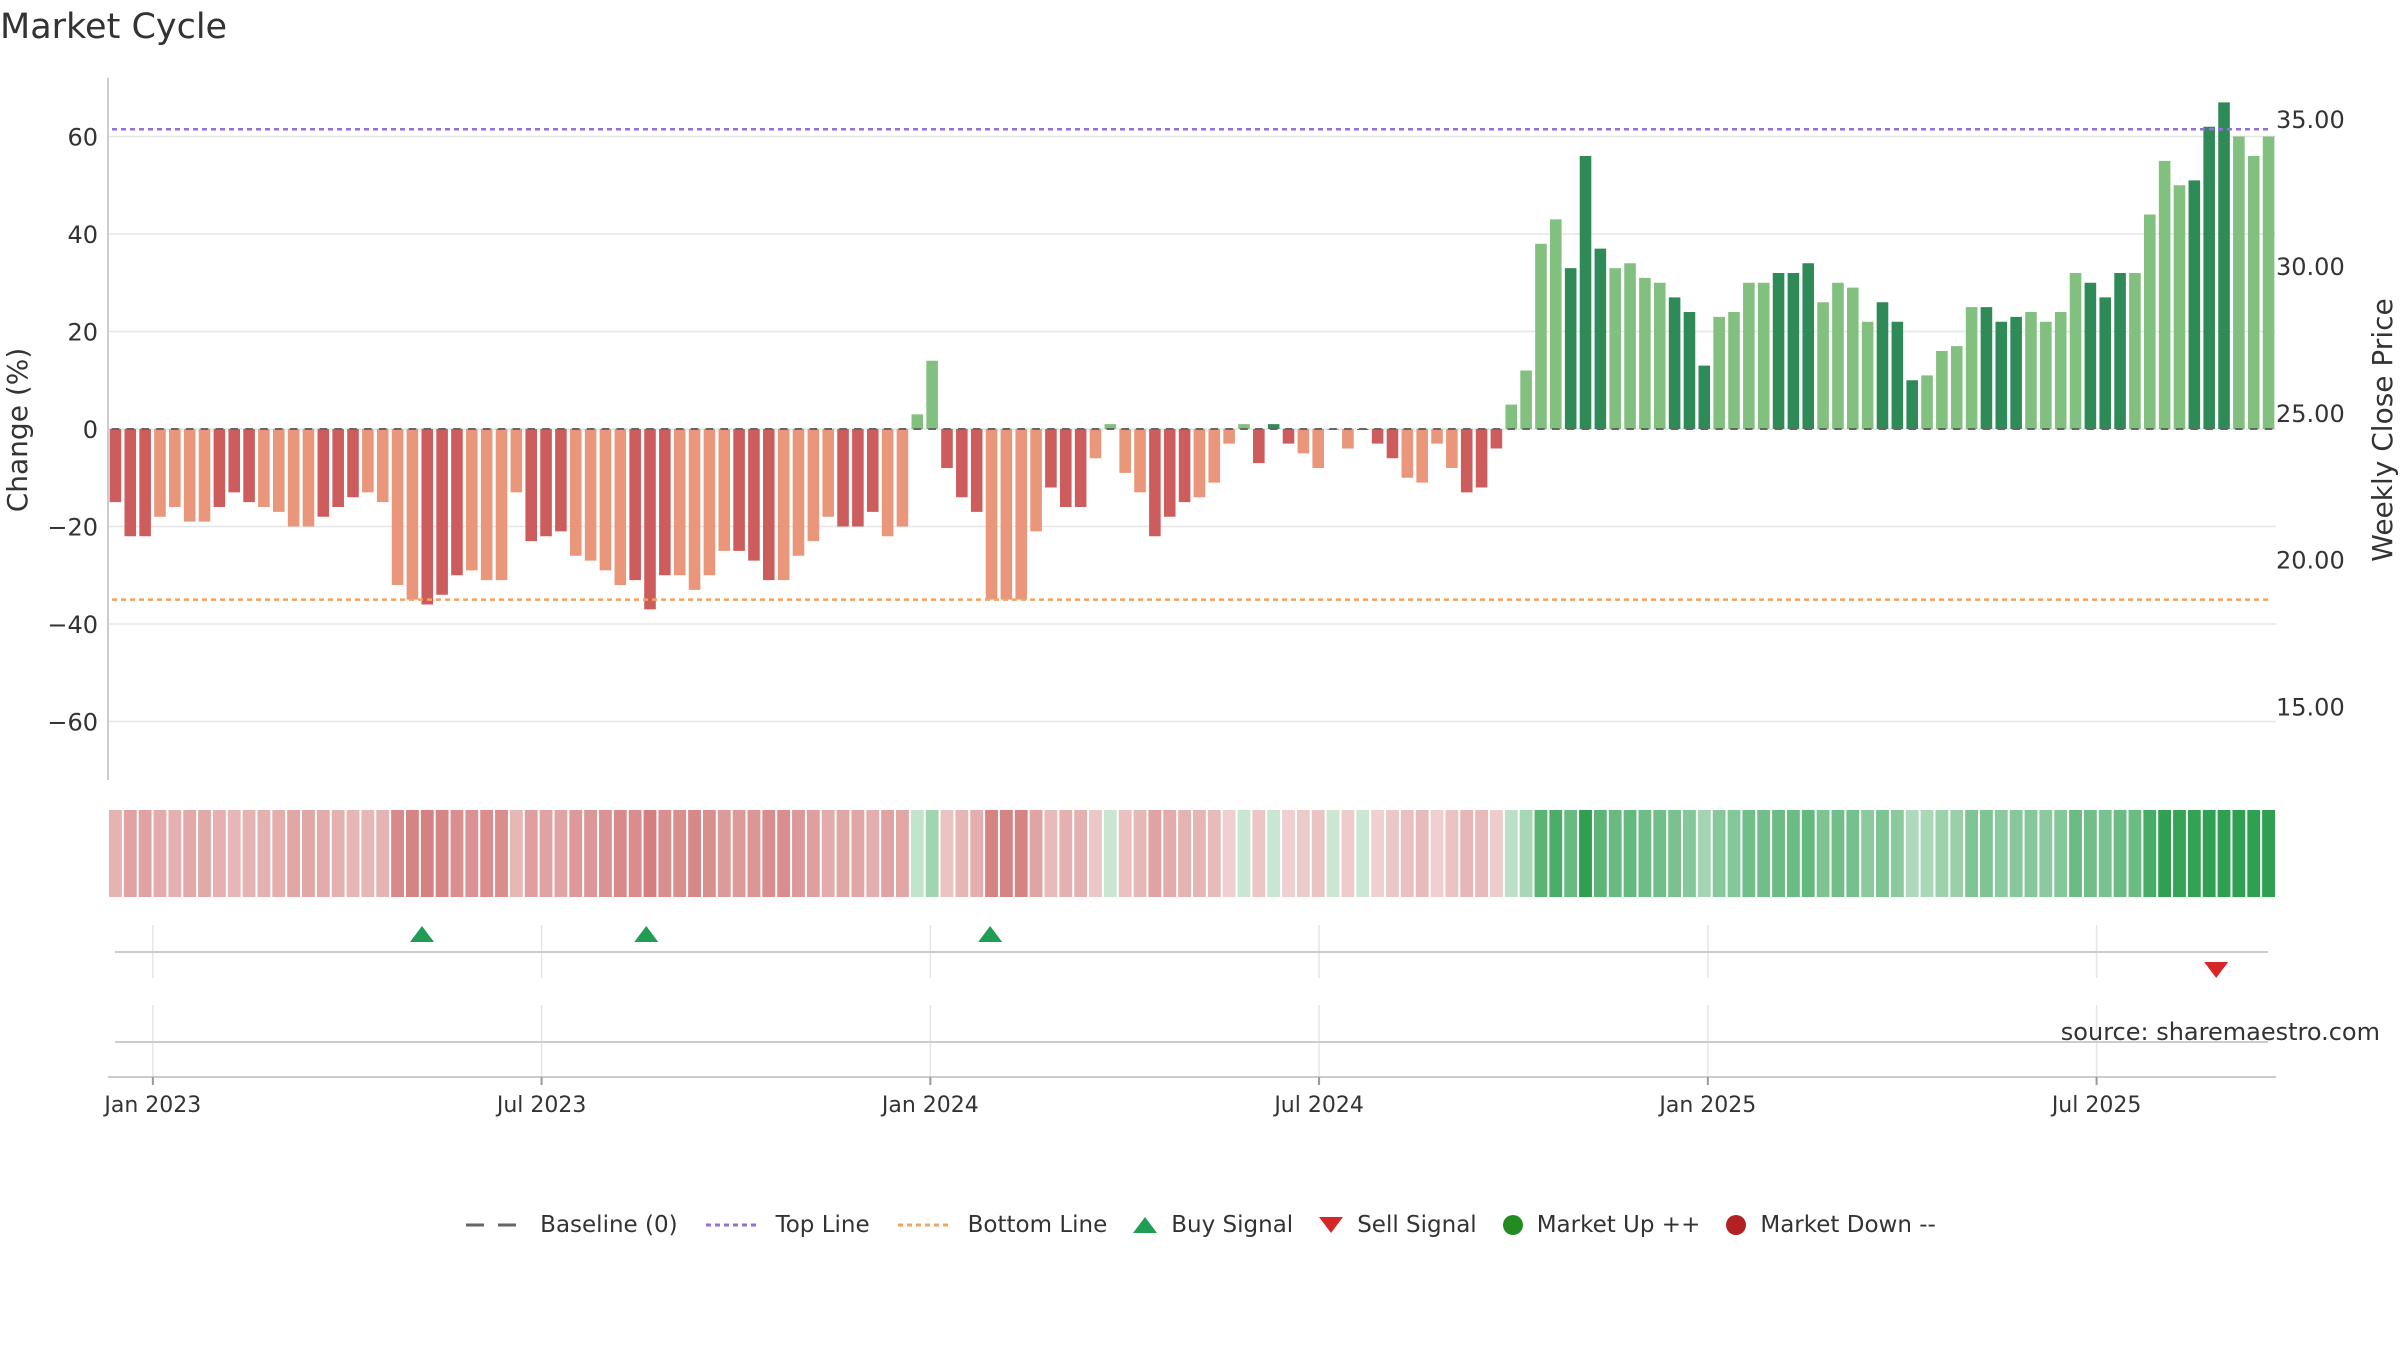  What do you see at coordinates (1706, 1105) in the screenshot?
I see `x-tick-label: Jan 2025` at bounding box center [1706, 1105].